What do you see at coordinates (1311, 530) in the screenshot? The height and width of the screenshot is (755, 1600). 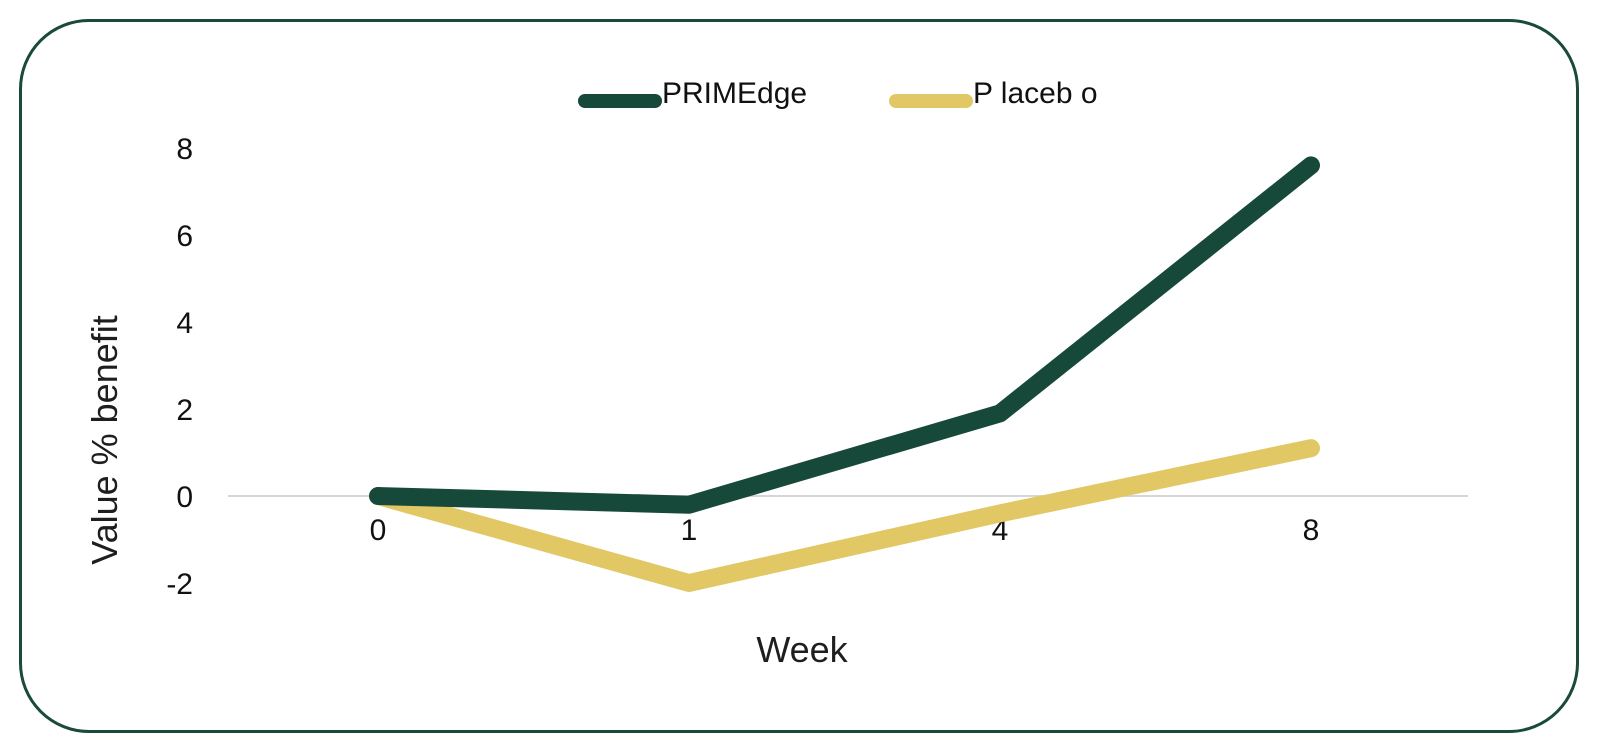 I see `x-tick-label: 8` at bounding box center [1311, 530].